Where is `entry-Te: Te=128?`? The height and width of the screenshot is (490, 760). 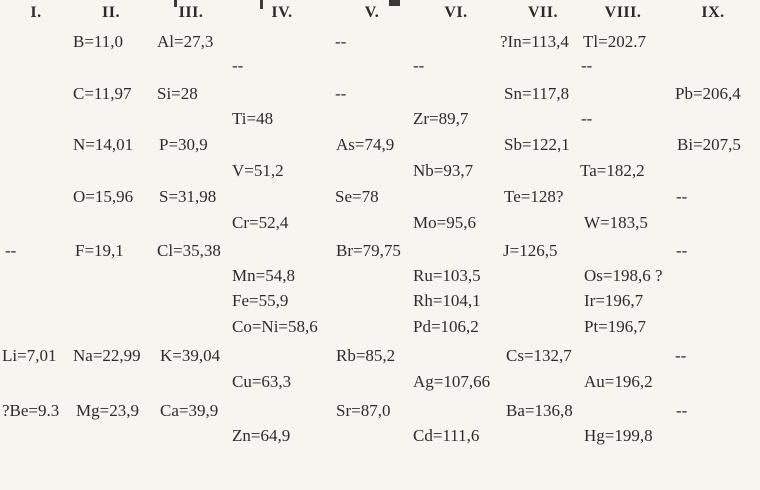
entry-Te: Te=128? is located at coordinates (534, 196).